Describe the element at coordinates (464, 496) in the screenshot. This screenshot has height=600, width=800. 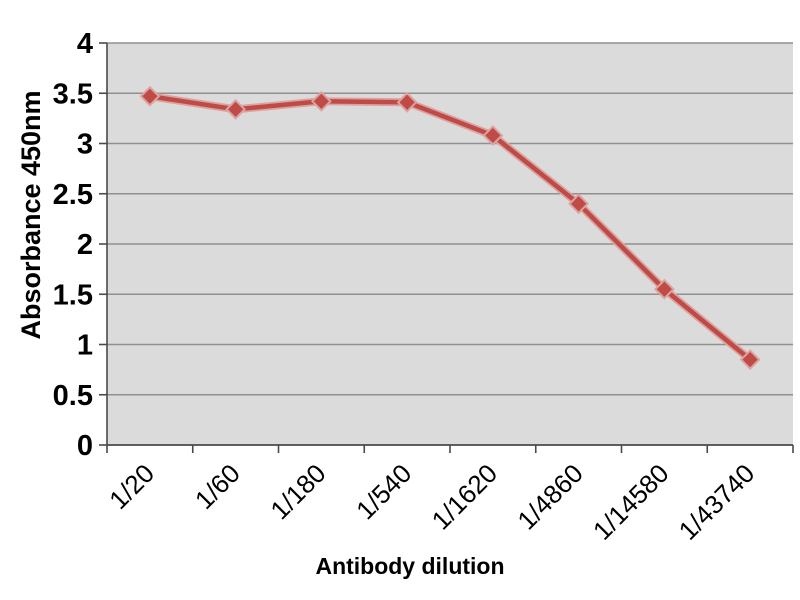
I see `x-tick-label: 1/1620` at that location.